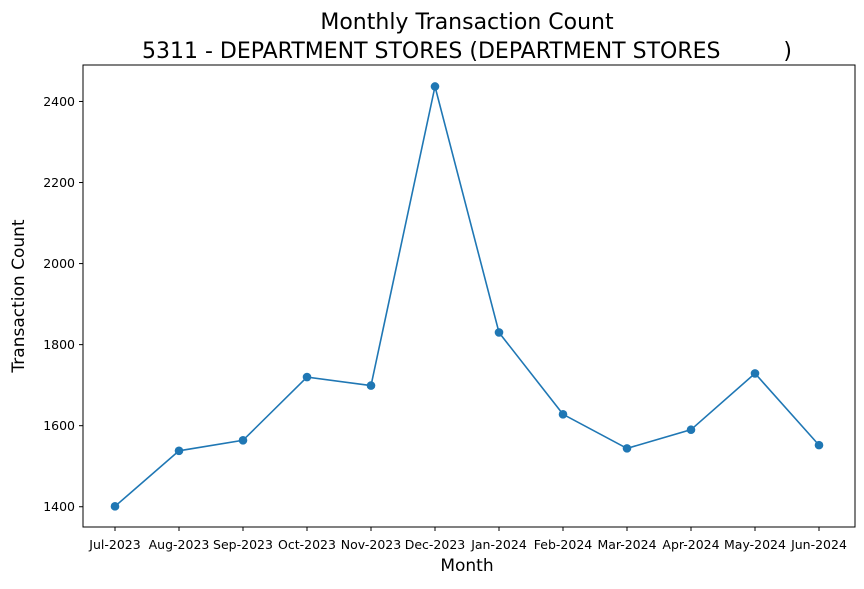  Describe the element at coordinates (59, 182) in the screenshot. I see `y-tick-label: 2200` at that location.